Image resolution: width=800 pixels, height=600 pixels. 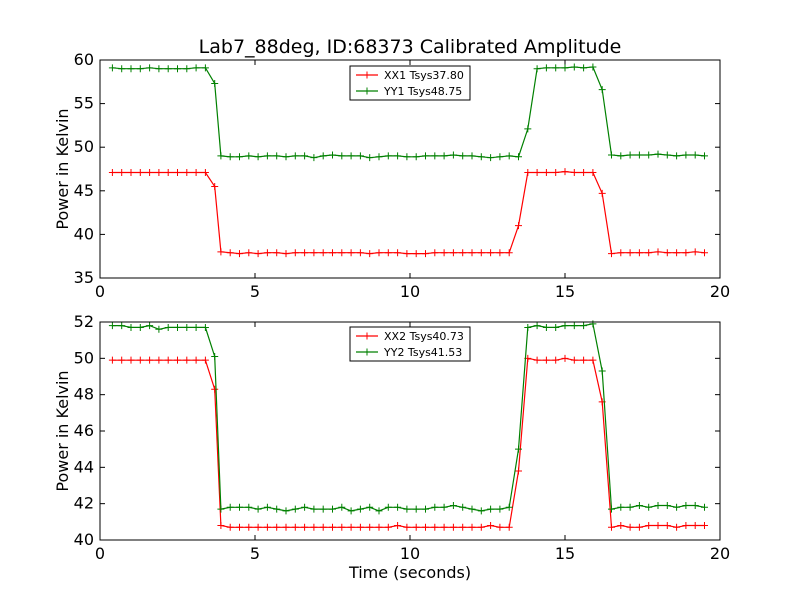 What do you see at coordinates (84, 466) in the screenshot?
I see `y-tick-label: 44` at bounding box center [84, 466].